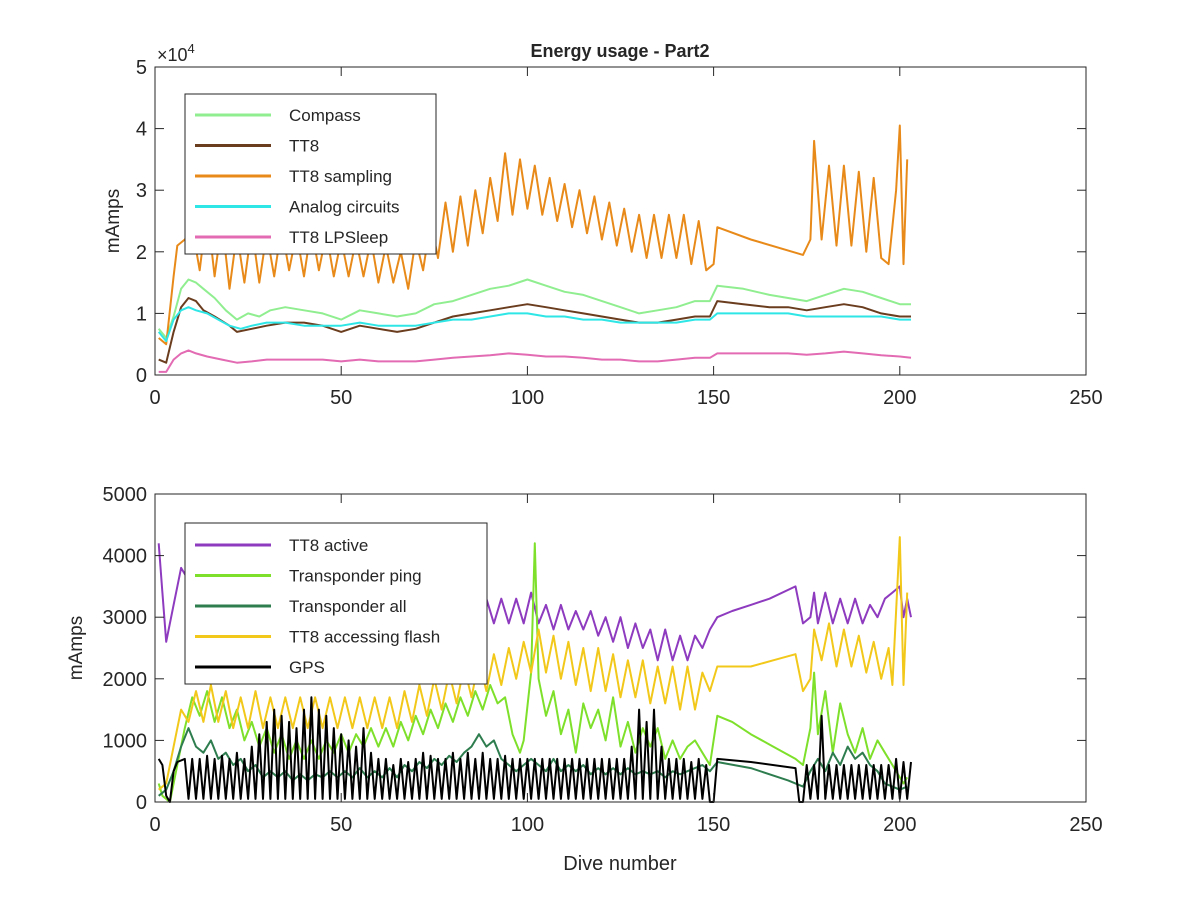  What do you see at coordinates (527, 398) in the screenshot?
I see `top-x-tick-label-2: 100` at bounding box center [527, 398].